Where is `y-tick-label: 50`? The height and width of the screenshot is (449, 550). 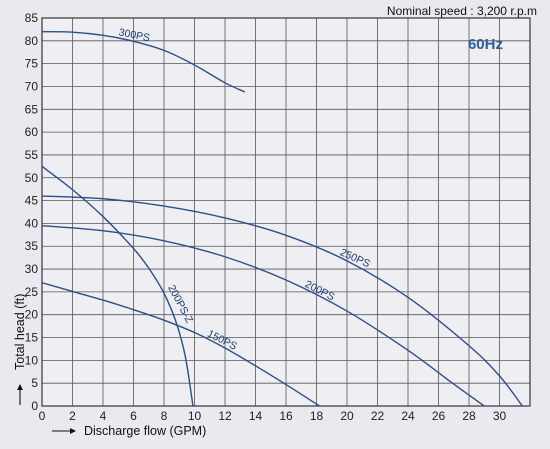 y-tick-label: 50 is located at coordinates (32, 178).